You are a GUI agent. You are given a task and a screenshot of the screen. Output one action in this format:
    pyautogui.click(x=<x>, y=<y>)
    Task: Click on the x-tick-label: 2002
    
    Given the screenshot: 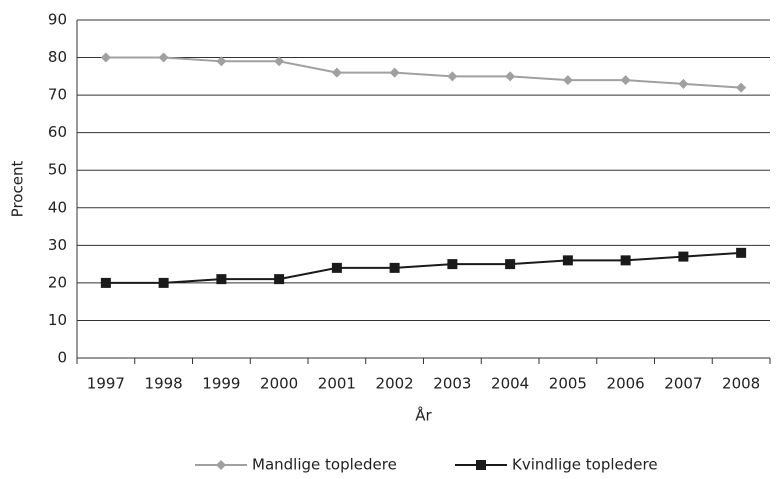 What is the action you would take?
    pyautogui.click(x=395, y=384)
    